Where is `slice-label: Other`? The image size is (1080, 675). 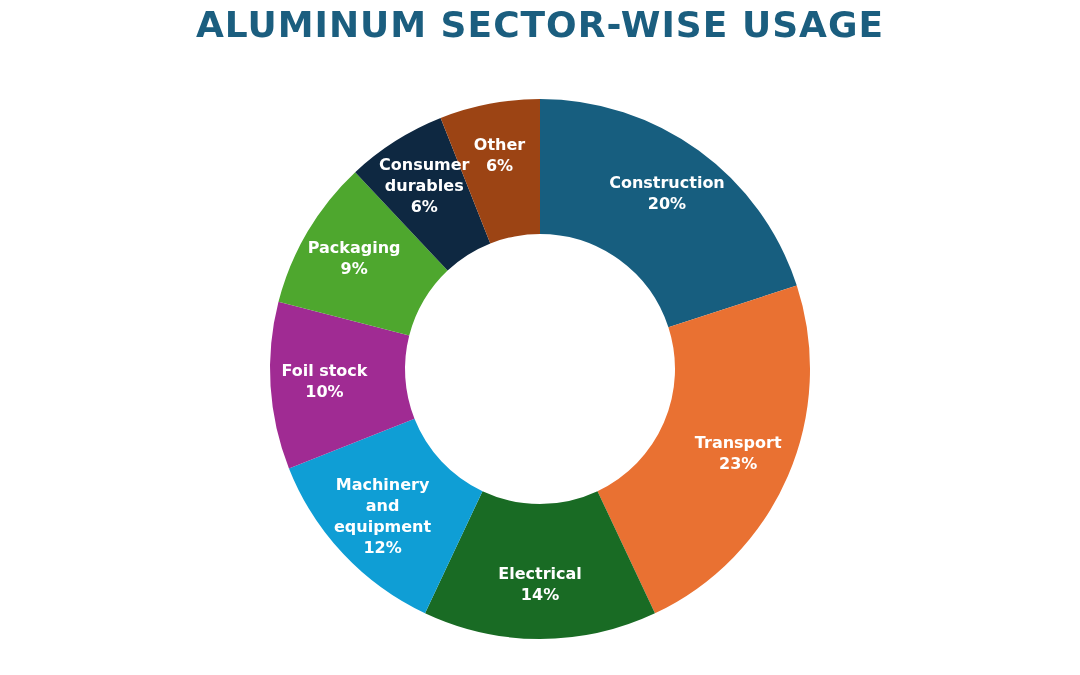 slice-label: Other is located at coordinates (499, 145).